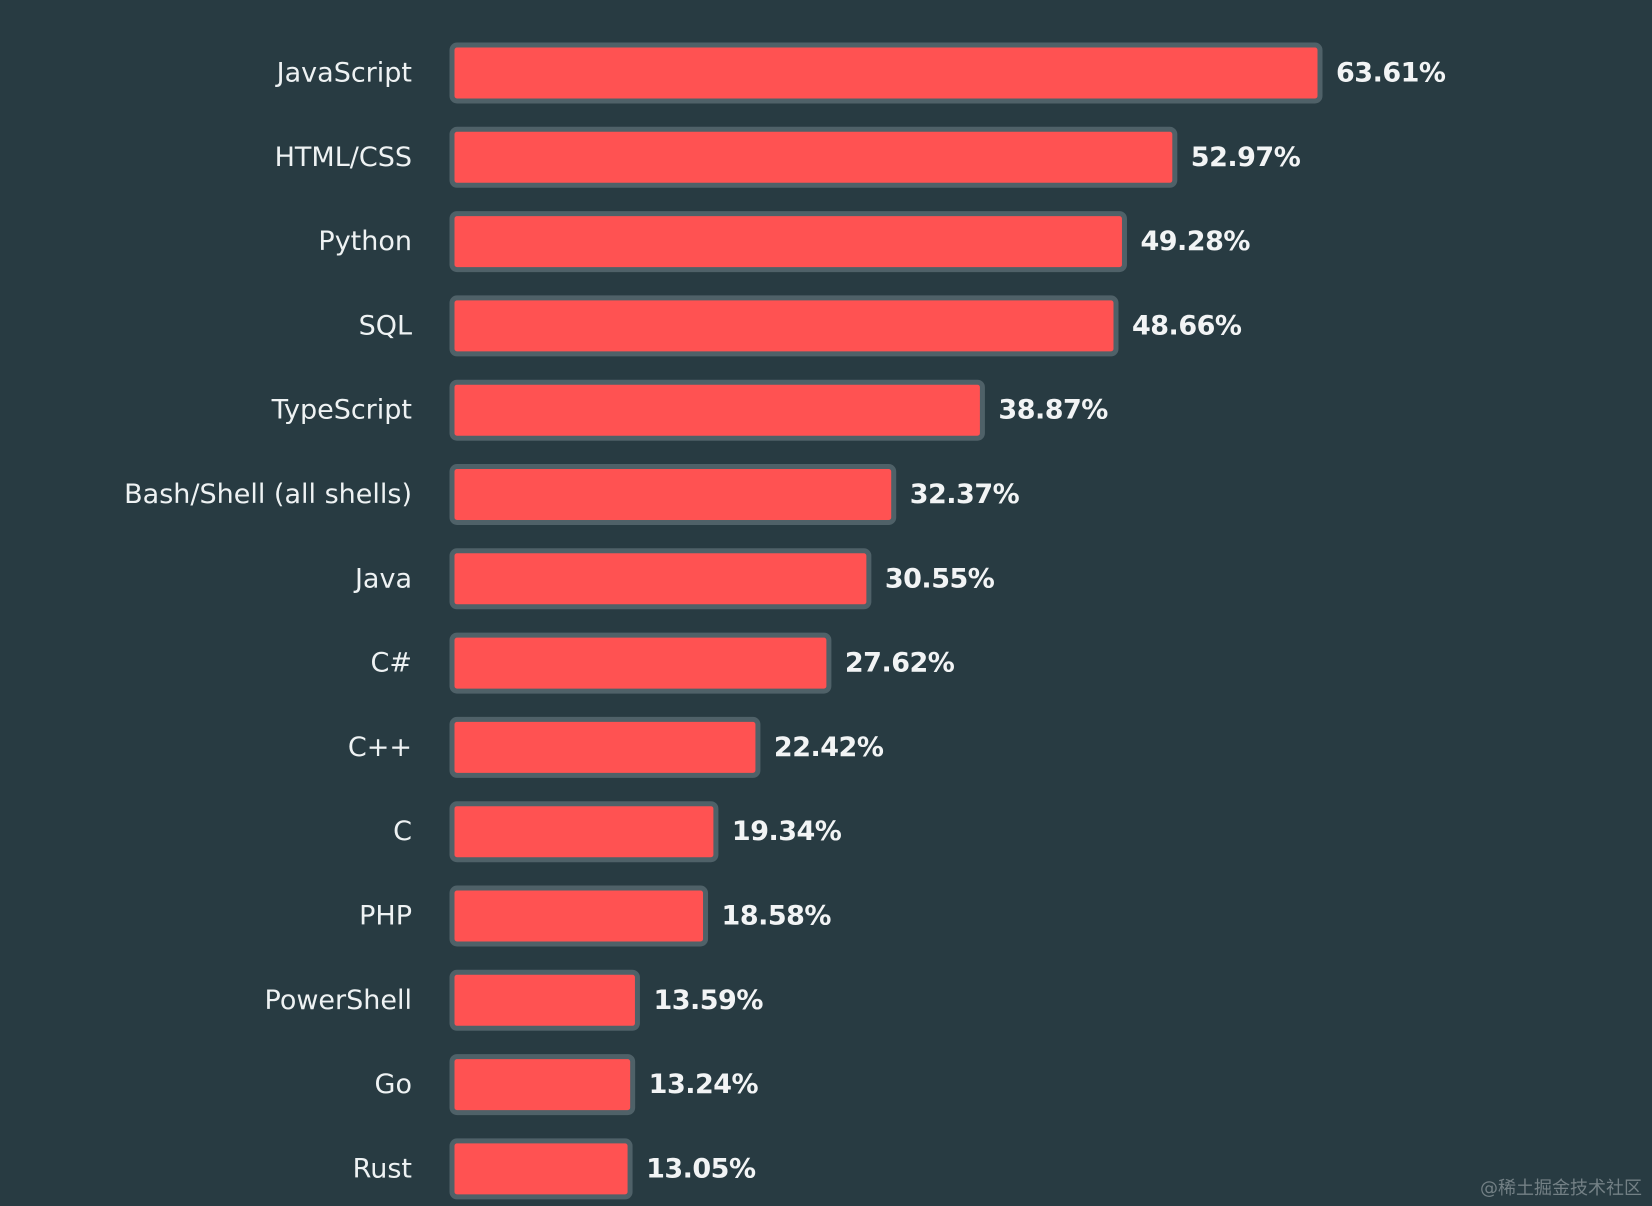  I want to click on value-label: 52.97%, so click(1246, 157).